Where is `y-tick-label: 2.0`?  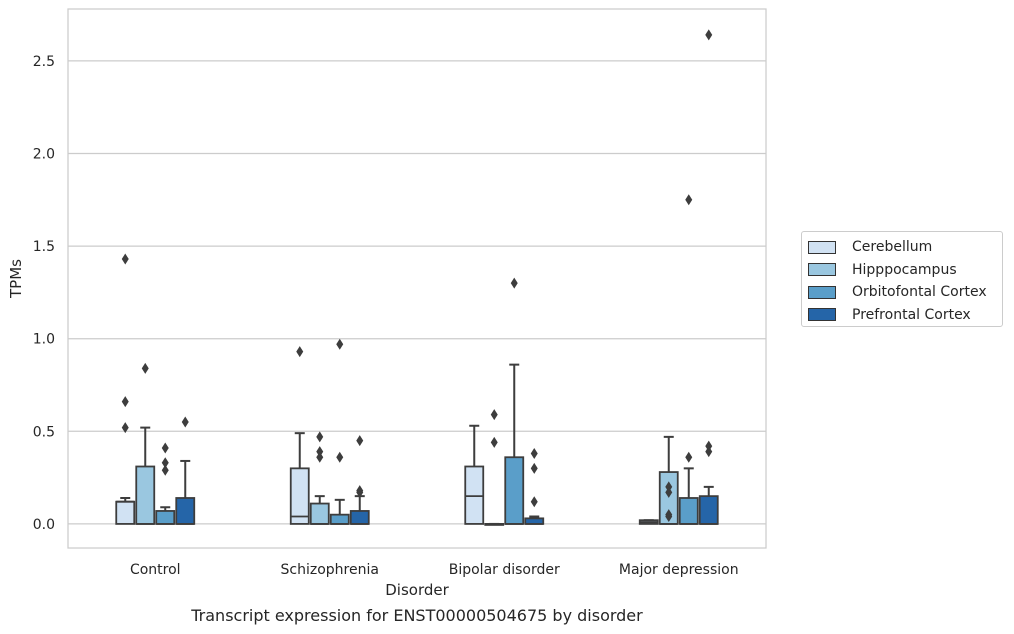
y-tick-label: 2.0 is located at coordinates (44, 154).